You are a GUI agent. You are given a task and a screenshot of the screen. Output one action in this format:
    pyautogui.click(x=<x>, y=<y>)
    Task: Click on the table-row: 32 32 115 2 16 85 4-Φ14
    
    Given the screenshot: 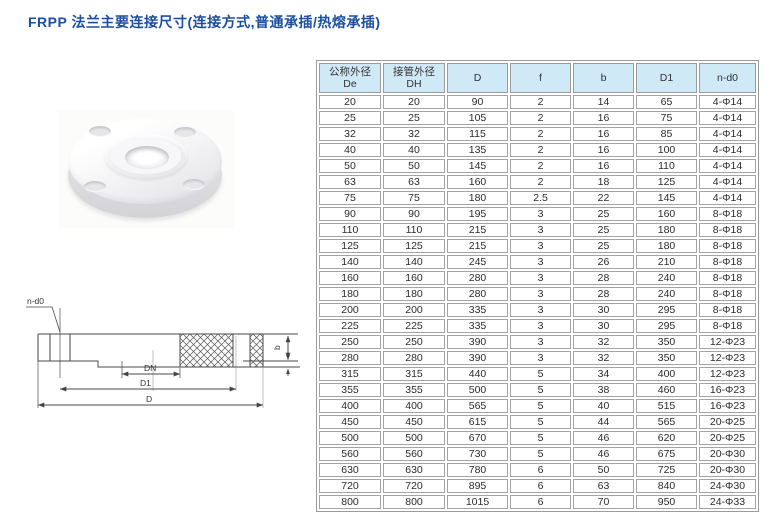 What is the action you would take?
    pyautogui.click(x=537, y=134)
    